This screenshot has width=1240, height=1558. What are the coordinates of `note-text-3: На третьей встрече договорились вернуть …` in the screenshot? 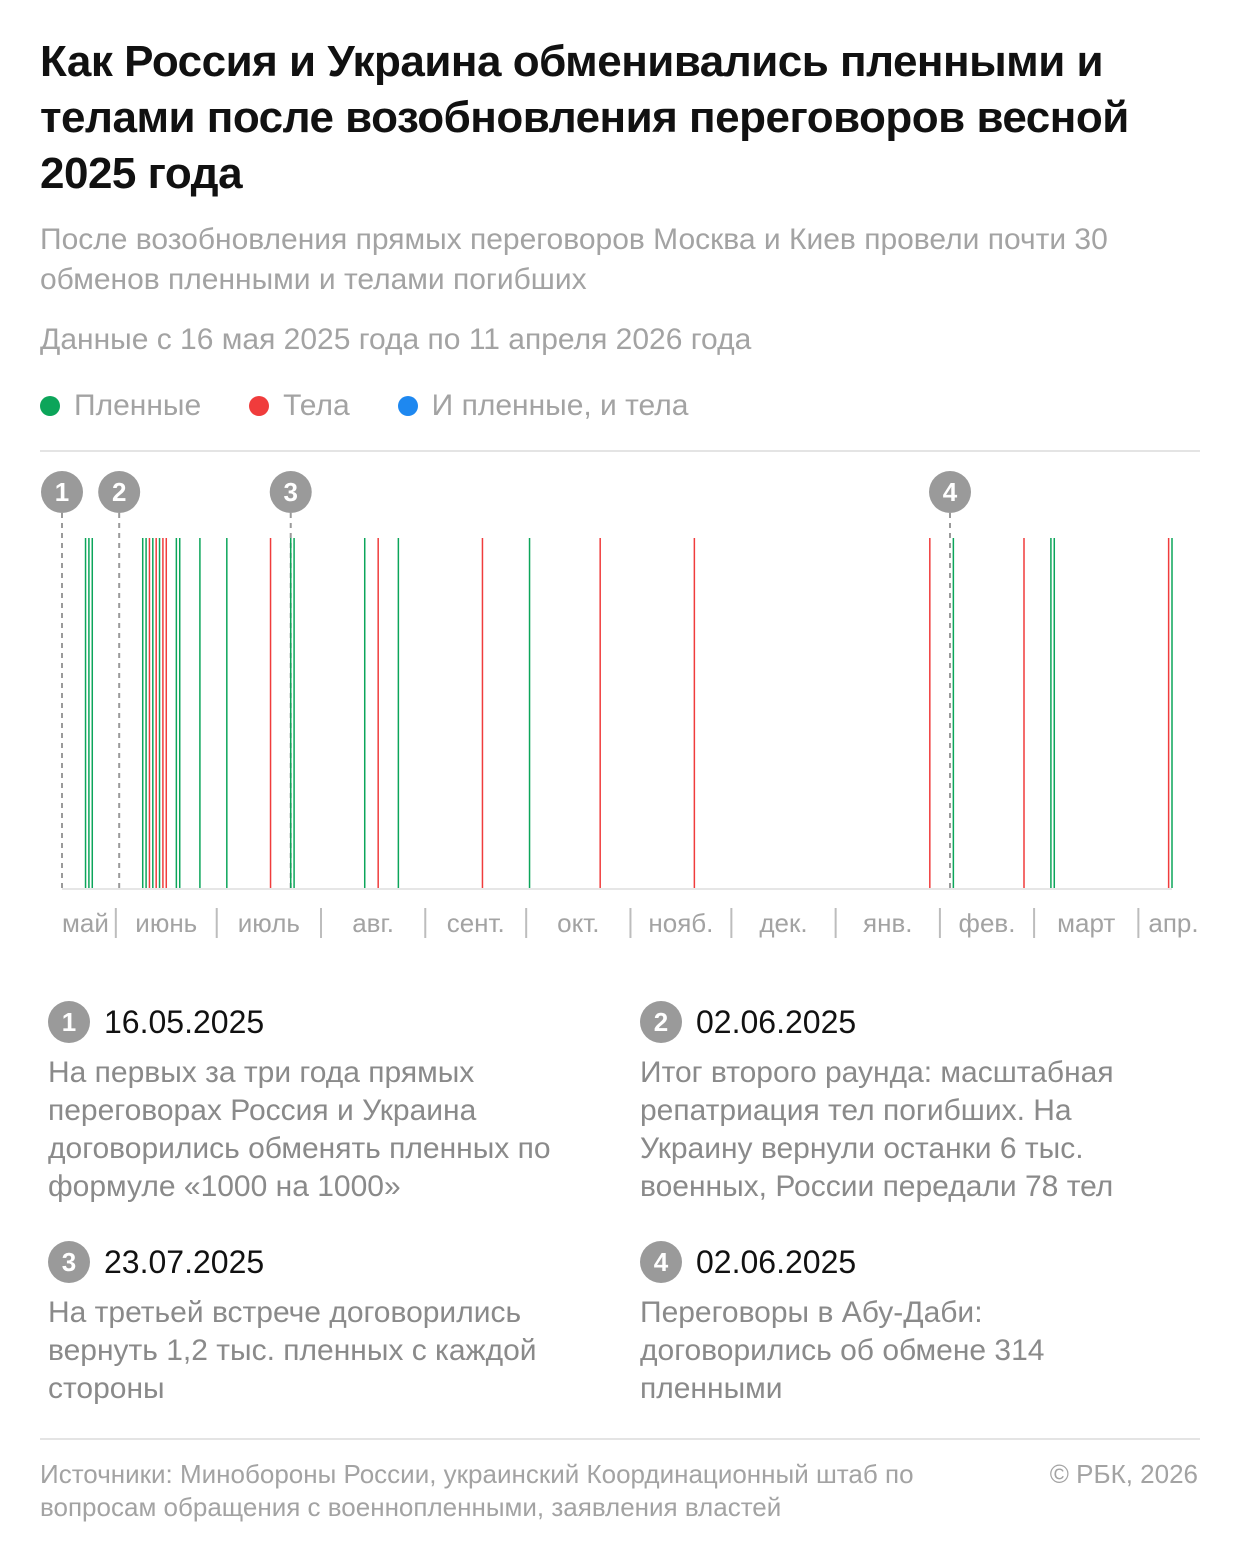 It's located at (292, 1350).